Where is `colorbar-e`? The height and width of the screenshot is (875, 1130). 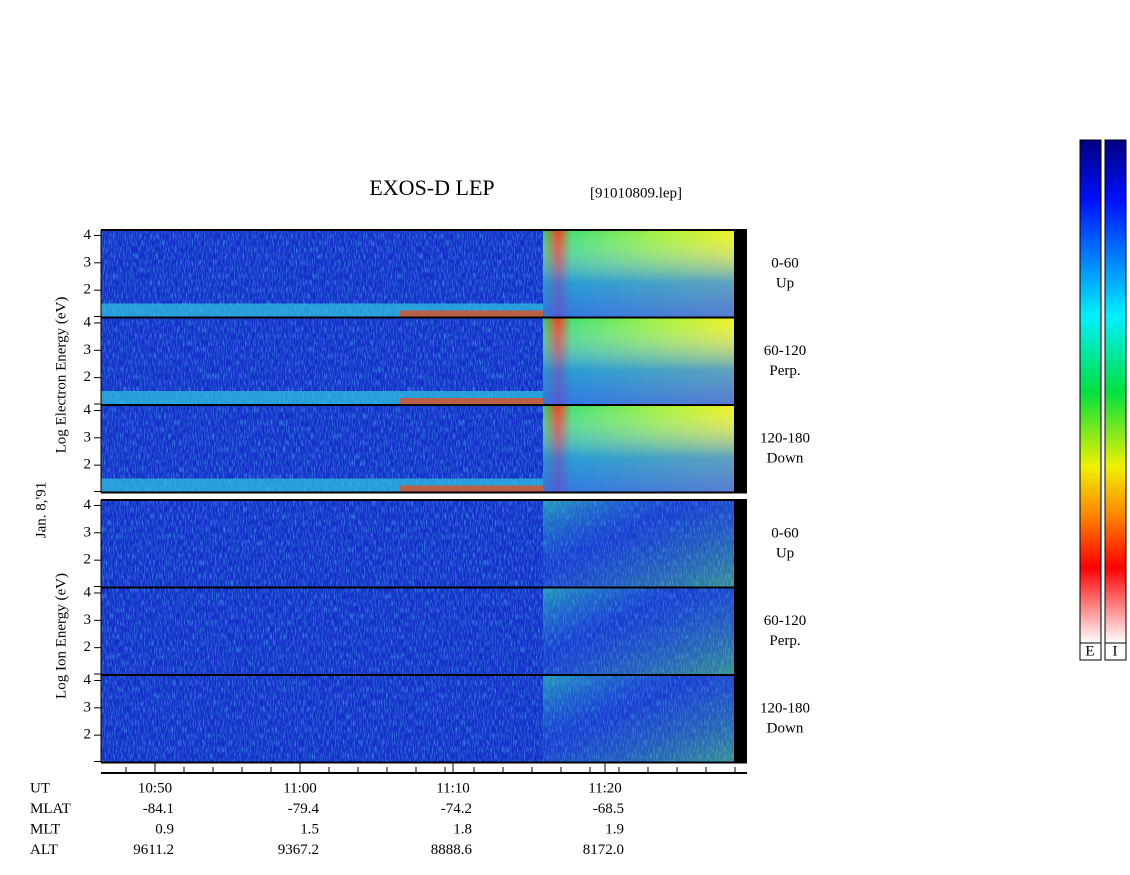 colorbar-e is located at coordinates (1090, 391).